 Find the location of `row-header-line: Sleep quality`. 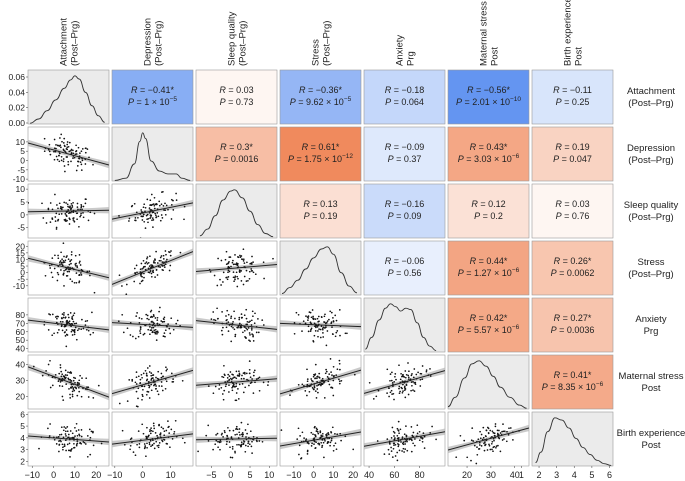

row-header-line: Sleep quality is located at coordinates (651, 205).